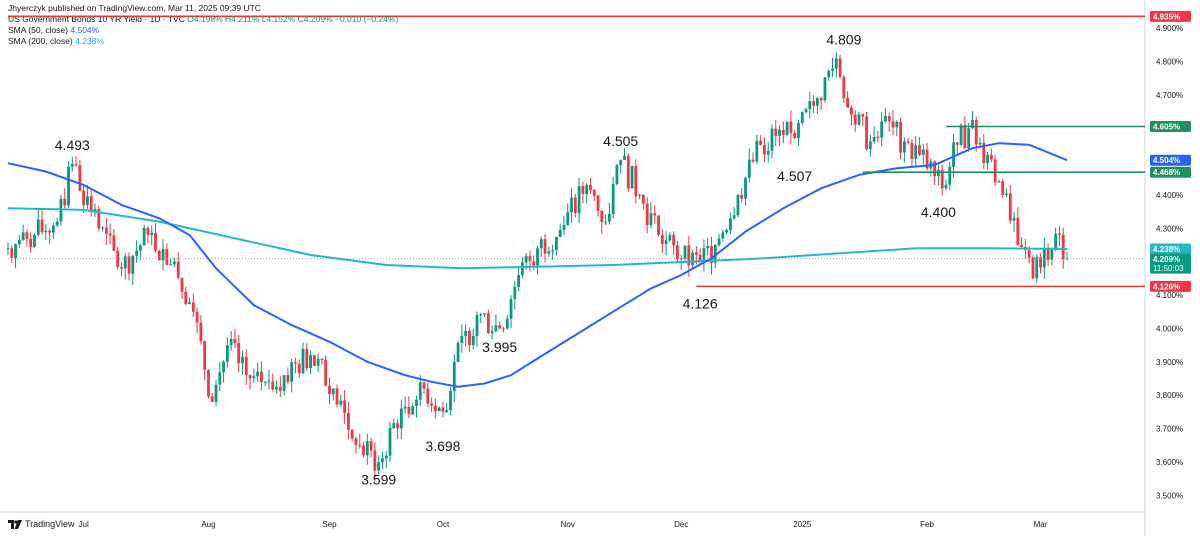 Image resolution: width=1200 pixels, height=536 pixels. I want to click on price-tag-label: 4.126%, so click(1166, 286).